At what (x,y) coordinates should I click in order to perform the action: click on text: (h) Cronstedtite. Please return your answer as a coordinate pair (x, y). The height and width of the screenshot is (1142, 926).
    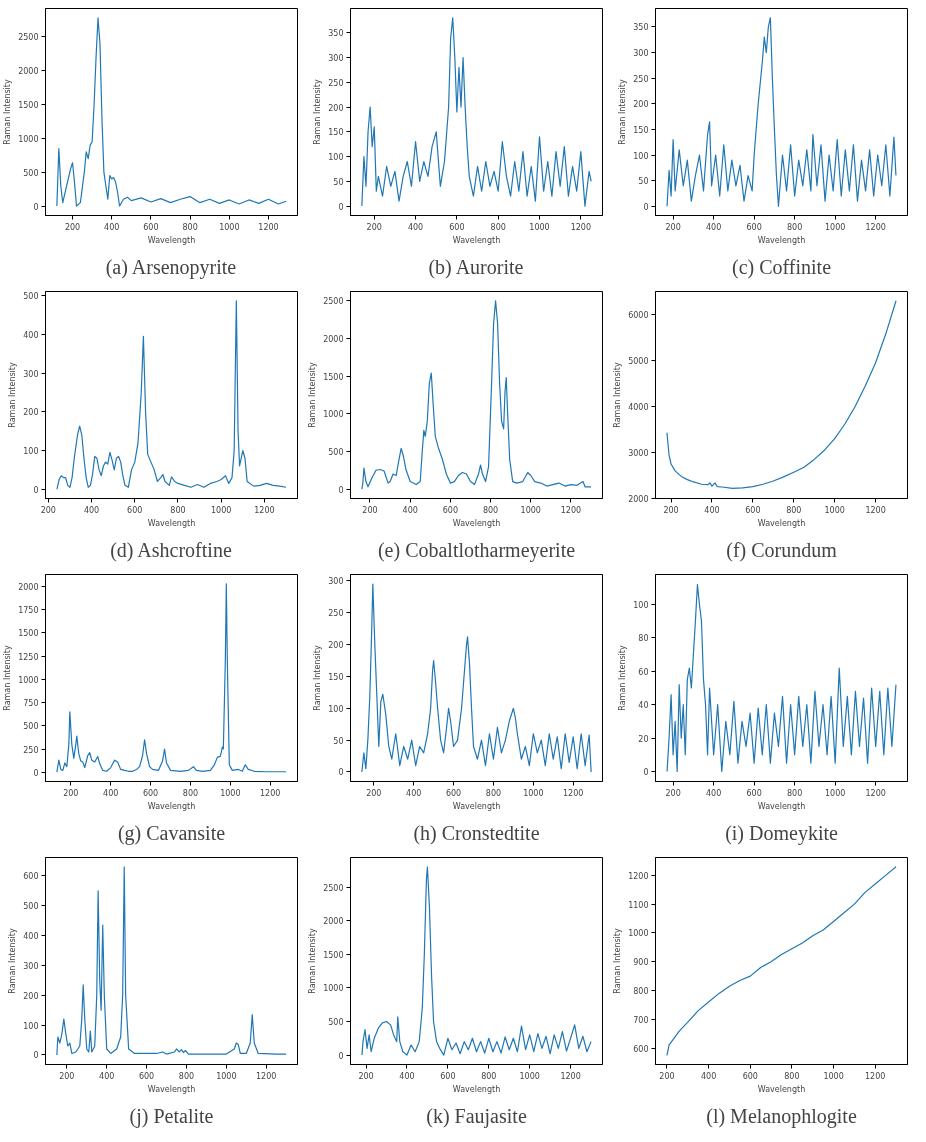
    Looking at the image, I should click on (476, 833).